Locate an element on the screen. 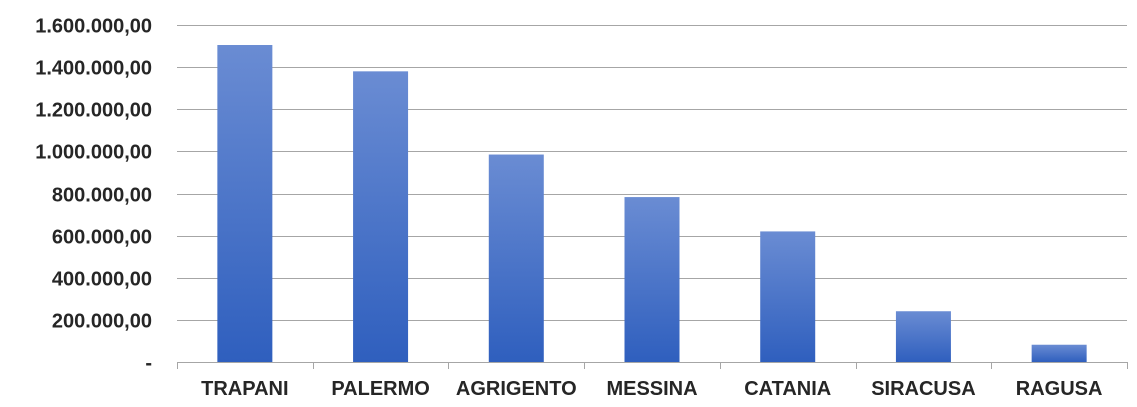  bar-ragusa is located at coordinates (1059, 353).